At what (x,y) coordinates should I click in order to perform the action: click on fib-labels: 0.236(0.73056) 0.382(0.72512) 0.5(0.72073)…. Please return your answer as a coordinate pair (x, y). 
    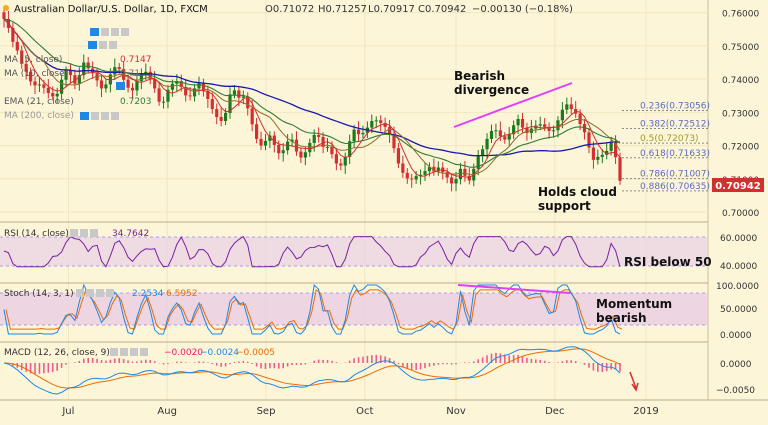
    Looking at the image, I should click on (675, 146).